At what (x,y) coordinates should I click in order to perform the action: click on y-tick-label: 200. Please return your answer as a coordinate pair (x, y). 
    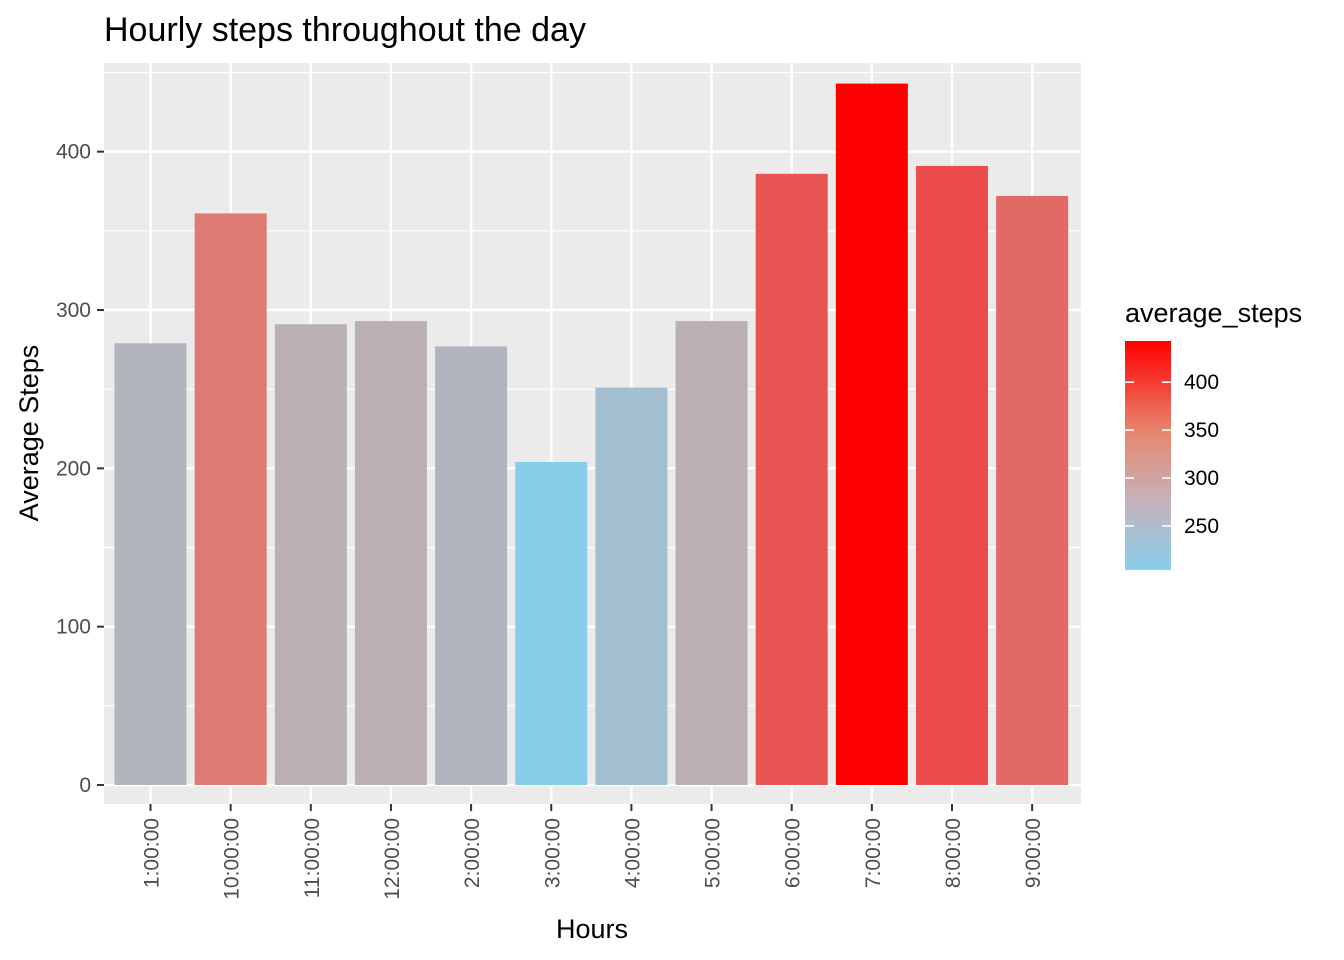
    Looking at the image, I should click on (73, 468).